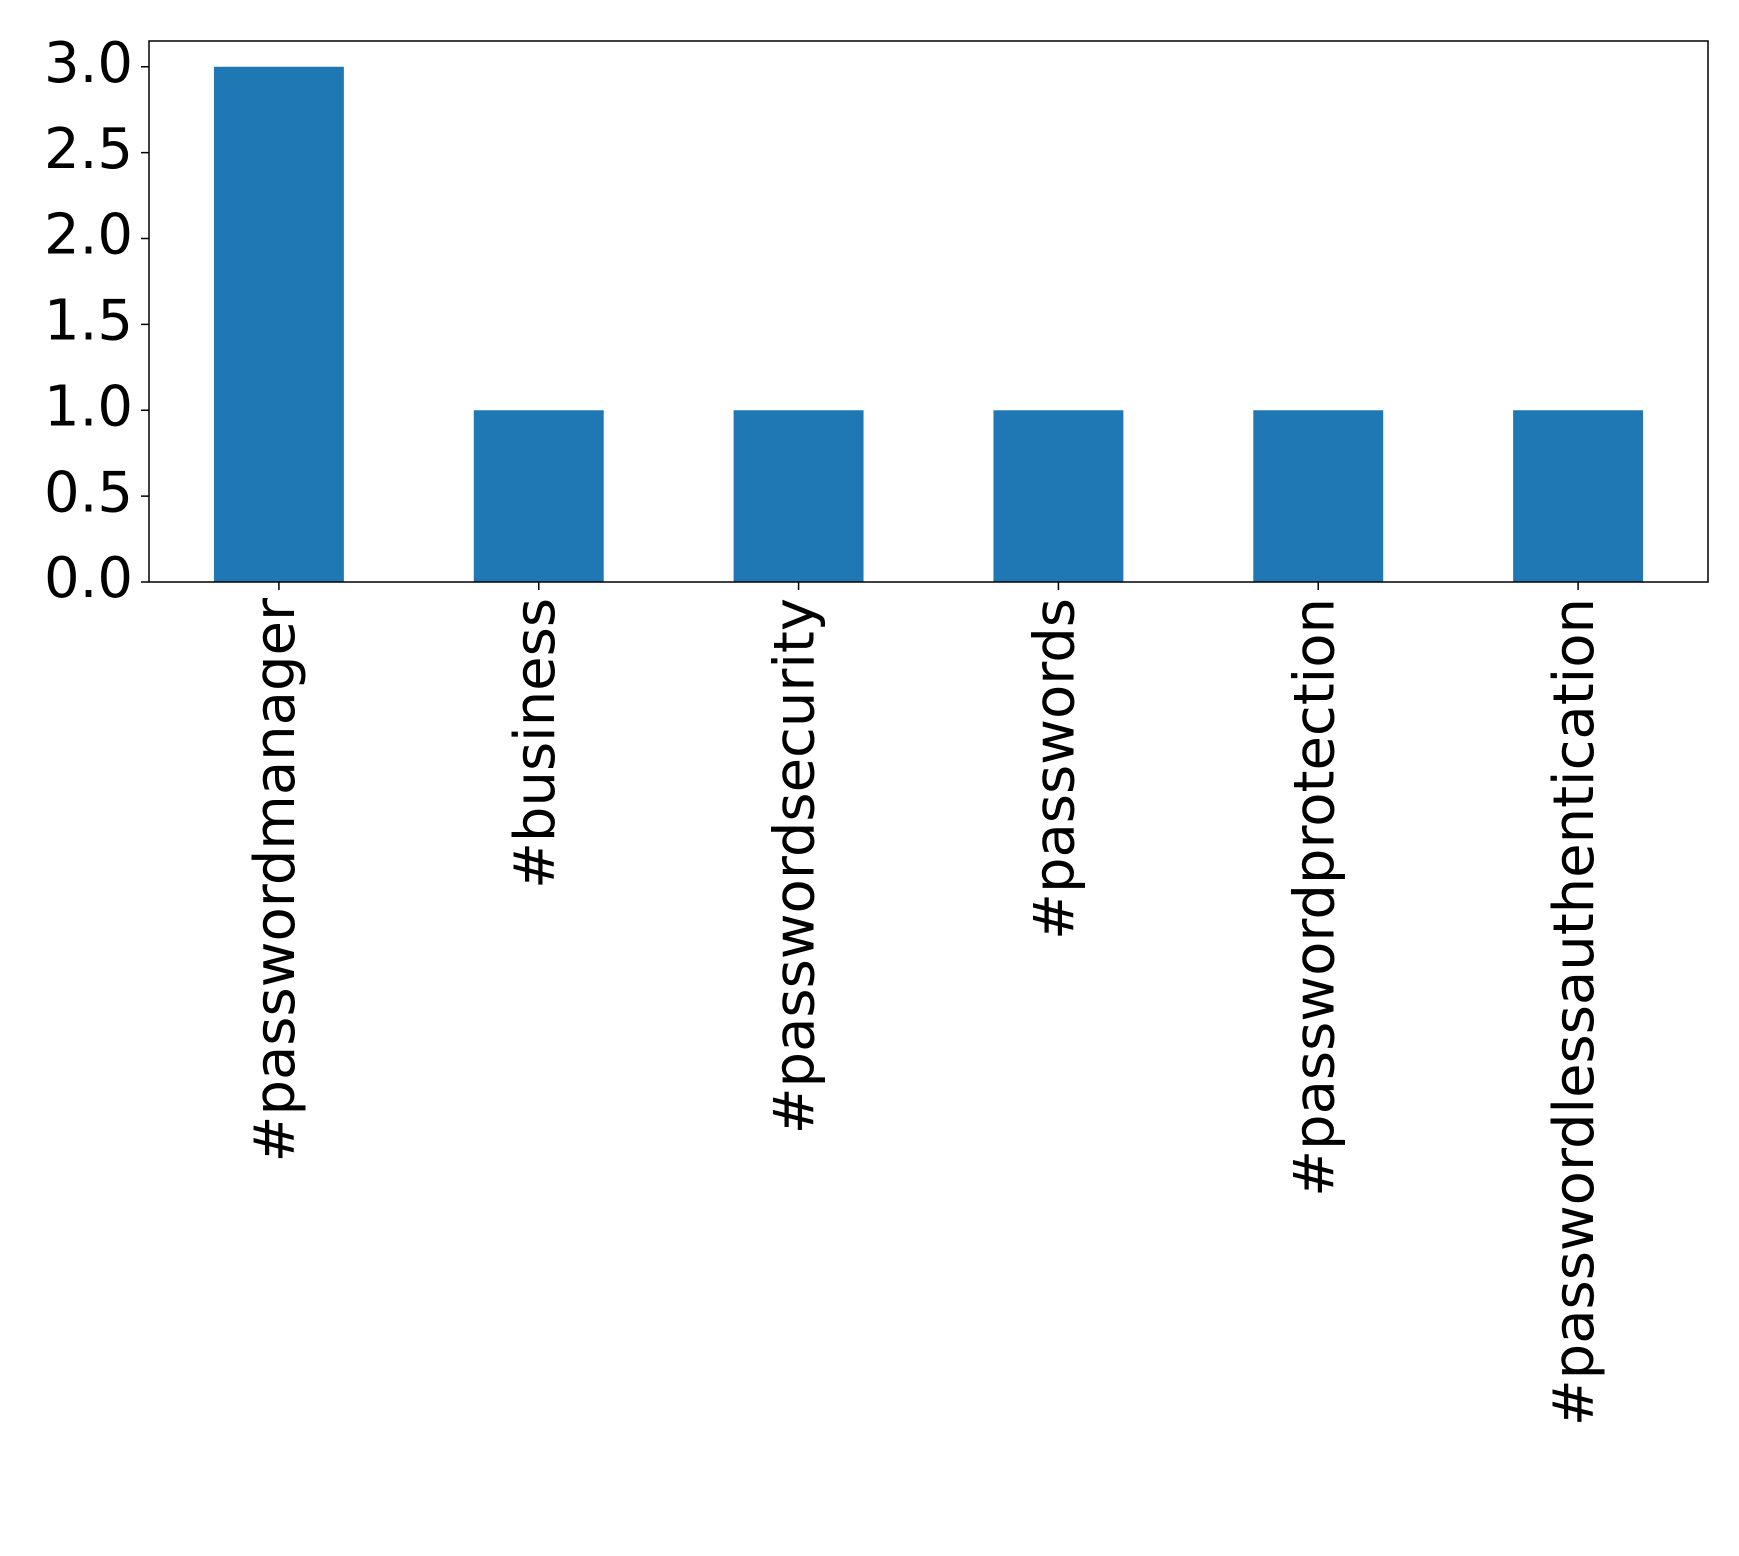 The width and height of the screenshot is (1739, 1556). Describe the element at coordinates (795, 866) in the screenshot. I see `x-tick-label: #passwordsecurity` at that location.